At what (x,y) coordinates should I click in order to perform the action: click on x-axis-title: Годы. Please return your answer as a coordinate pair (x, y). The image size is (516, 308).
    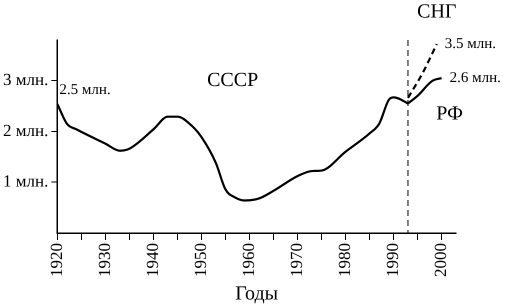
    Looking at the image, I should click on (256, 293).